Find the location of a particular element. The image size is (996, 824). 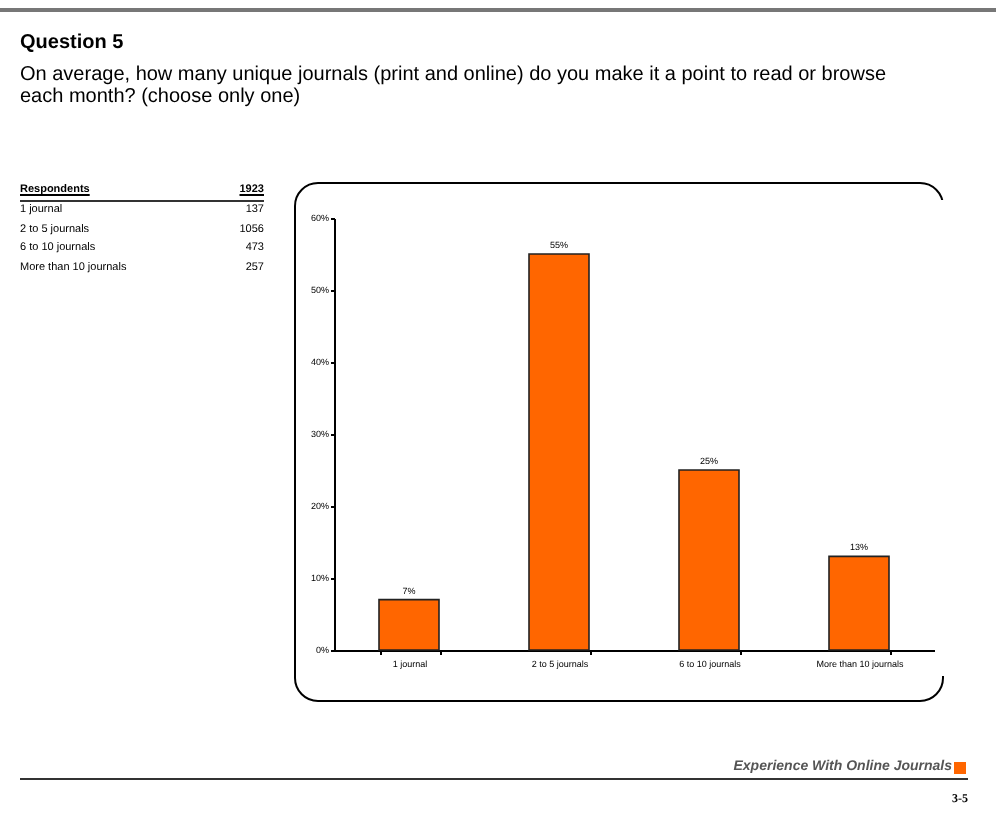

text: Question 5 is located at coordinates (72, 43).